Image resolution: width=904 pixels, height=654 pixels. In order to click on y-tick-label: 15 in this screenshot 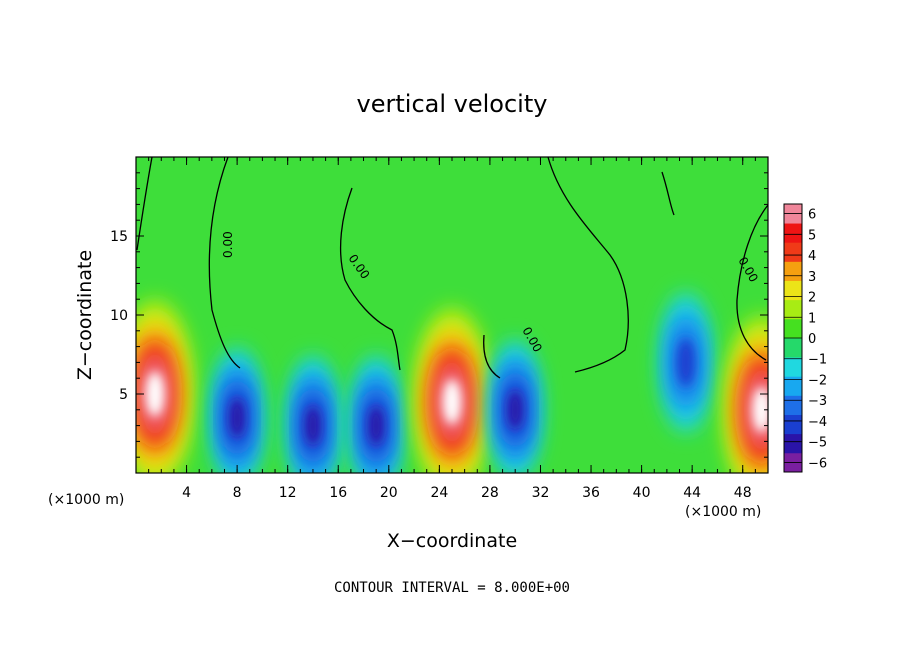, I will do `click(119, 237)`.